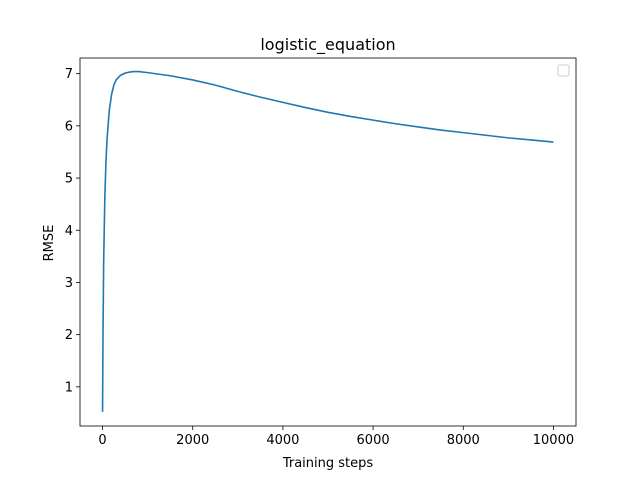 The width and height of the screenshot is (640, 480). I want to click on x-tick-label-2000: 2000, so click(192, 440).